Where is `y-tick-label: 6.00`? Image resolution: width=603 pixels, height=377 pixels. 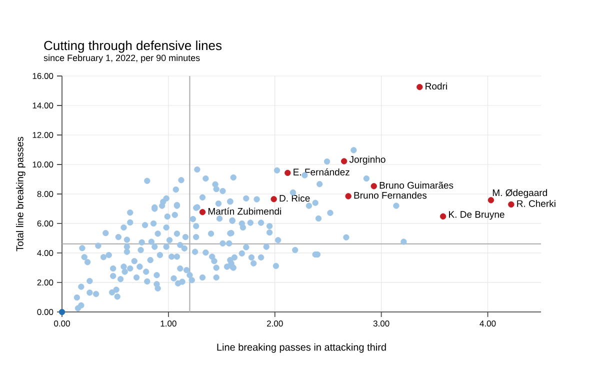
y-tick-label: 6.00 is located at coordinates (45, 223).